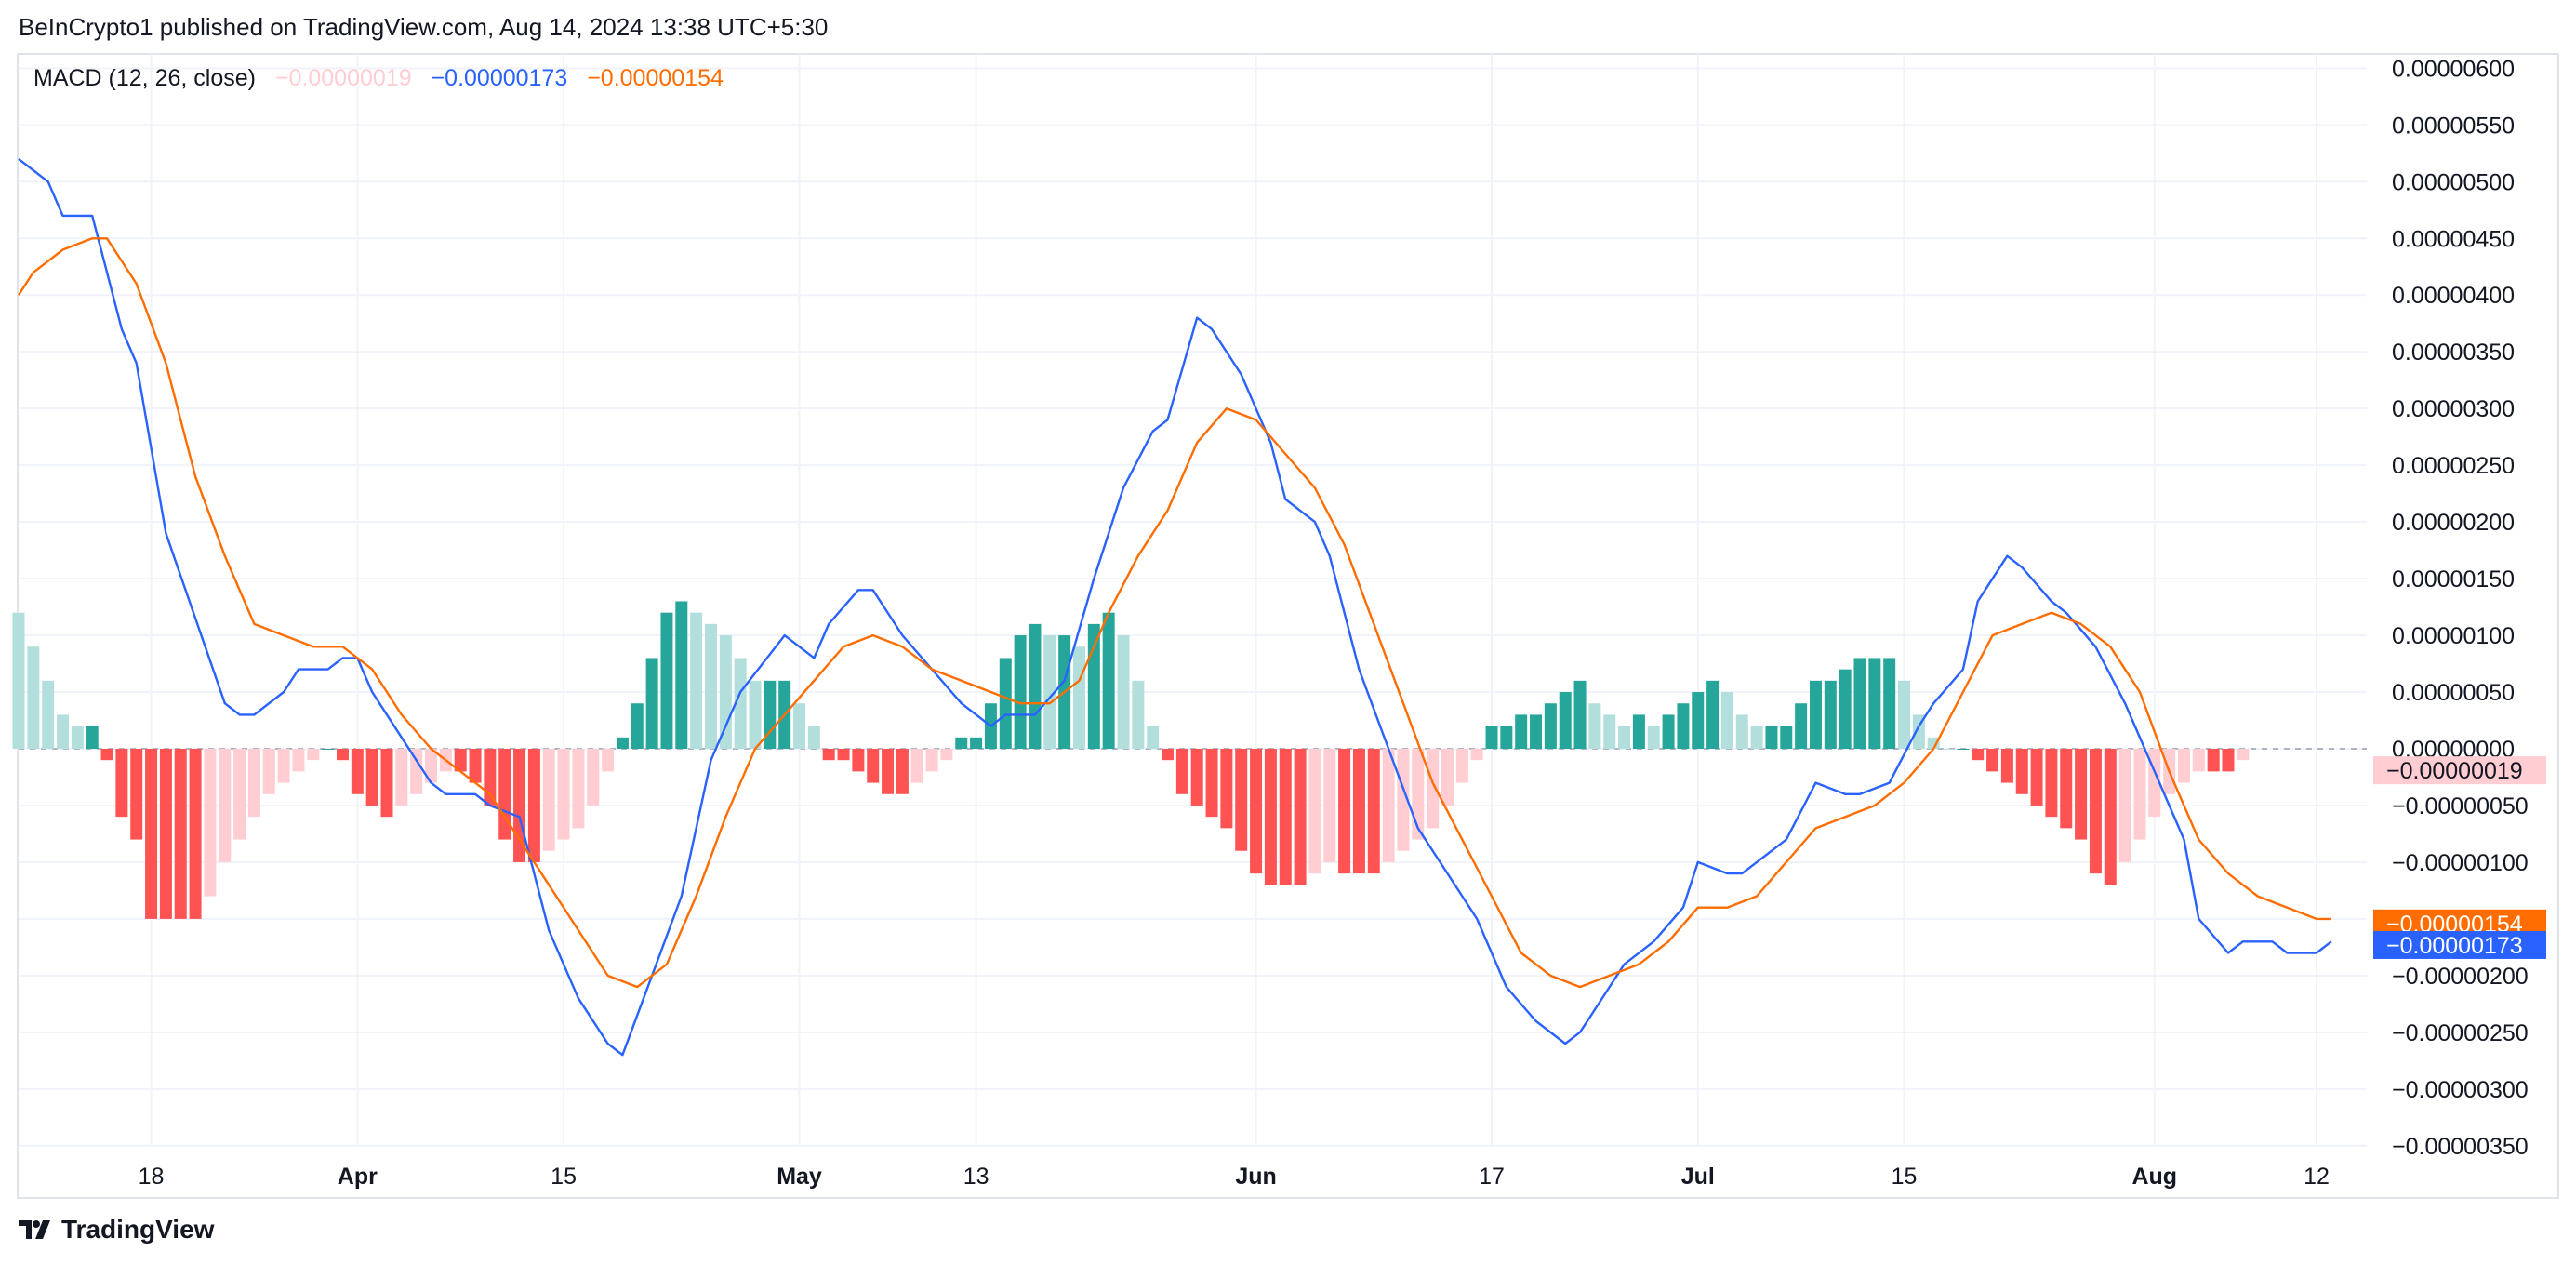 This screenshot has width=2576, height=1265. Describe the element at coordinates (34, 1229) in the screenshot. I see `tradingview-logo-icon` at that location.